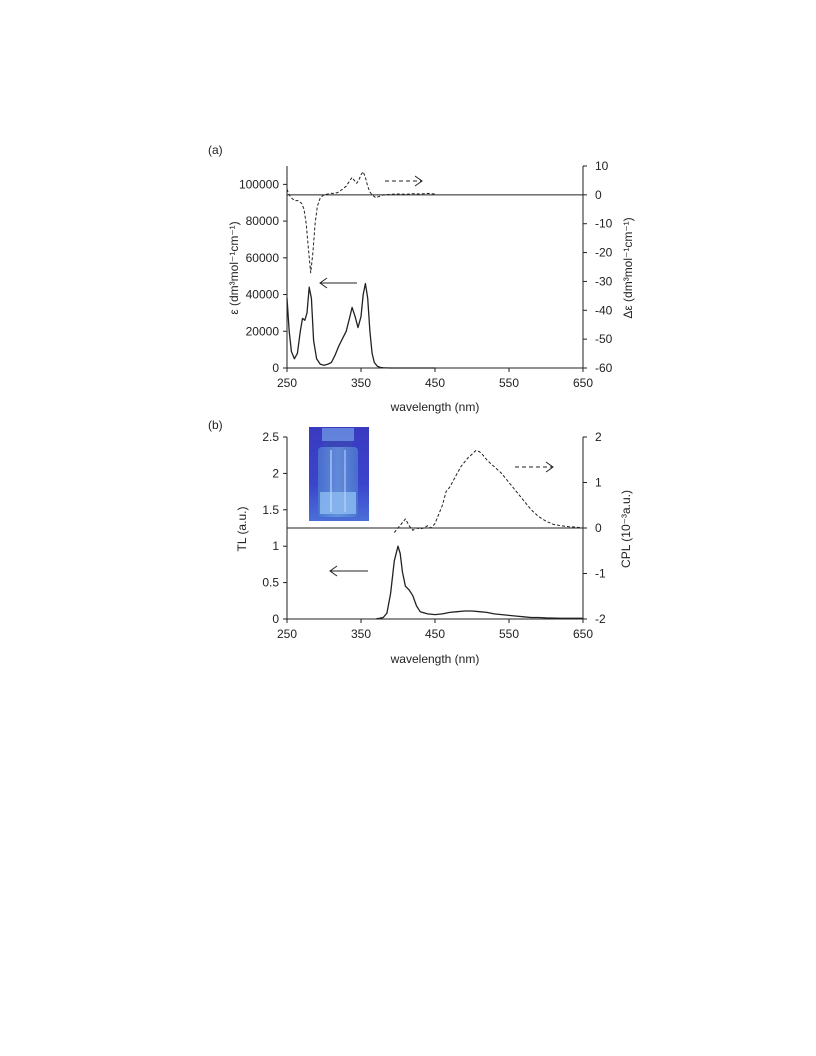  Describe the element at coordinates (604, 224) in the screenshot. I see `panel-a-yr-tick-label: -10` at that location.